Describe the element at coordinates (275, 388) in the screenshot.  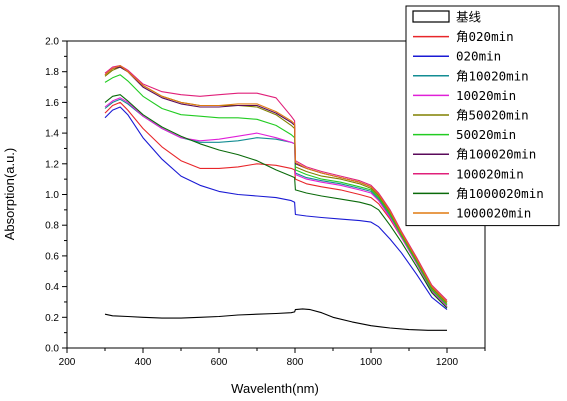
I see `x-axis-title: Wavelenth(nm)` at that location.